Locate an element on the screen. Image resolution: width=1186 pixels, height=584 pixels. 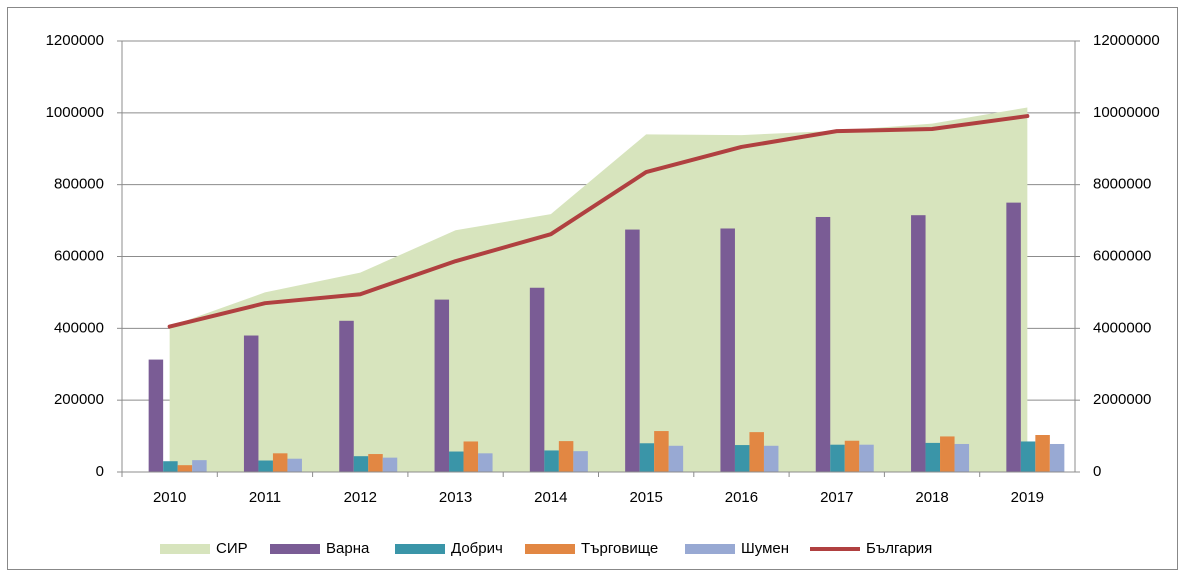
legend-label: Добрич is located at coordinates (477, 548).